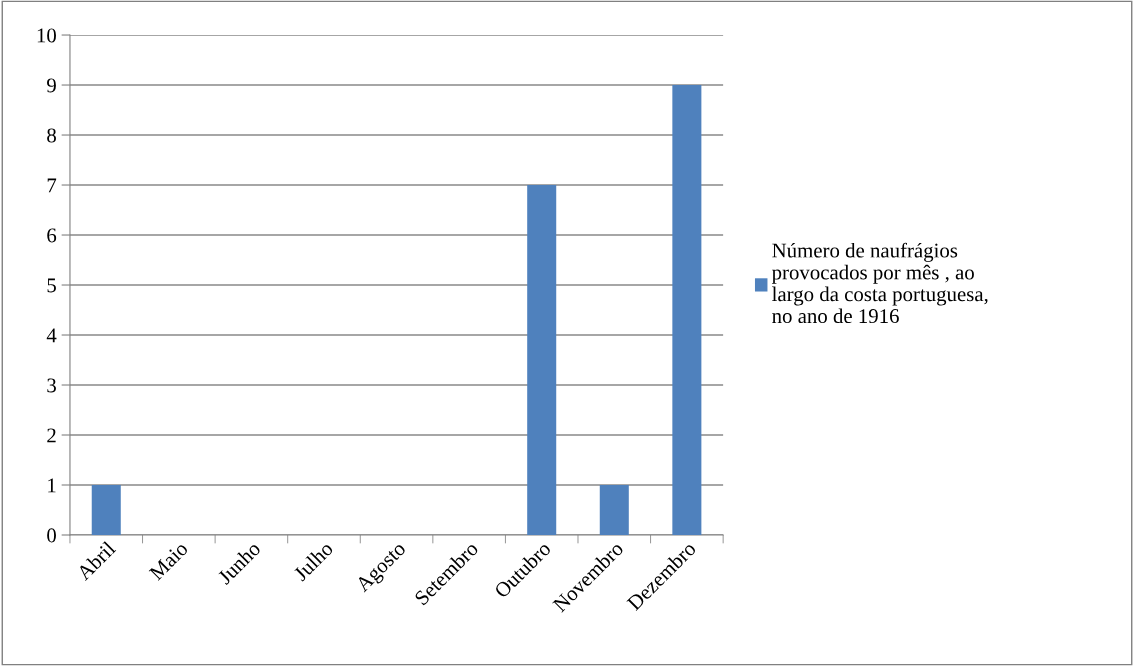 This screenshot has height=666, width=1134. What do you see at coordinates (46, 35) in the screenshot?
I see `y-tick-label: 10` at bounding box center [46, 35].